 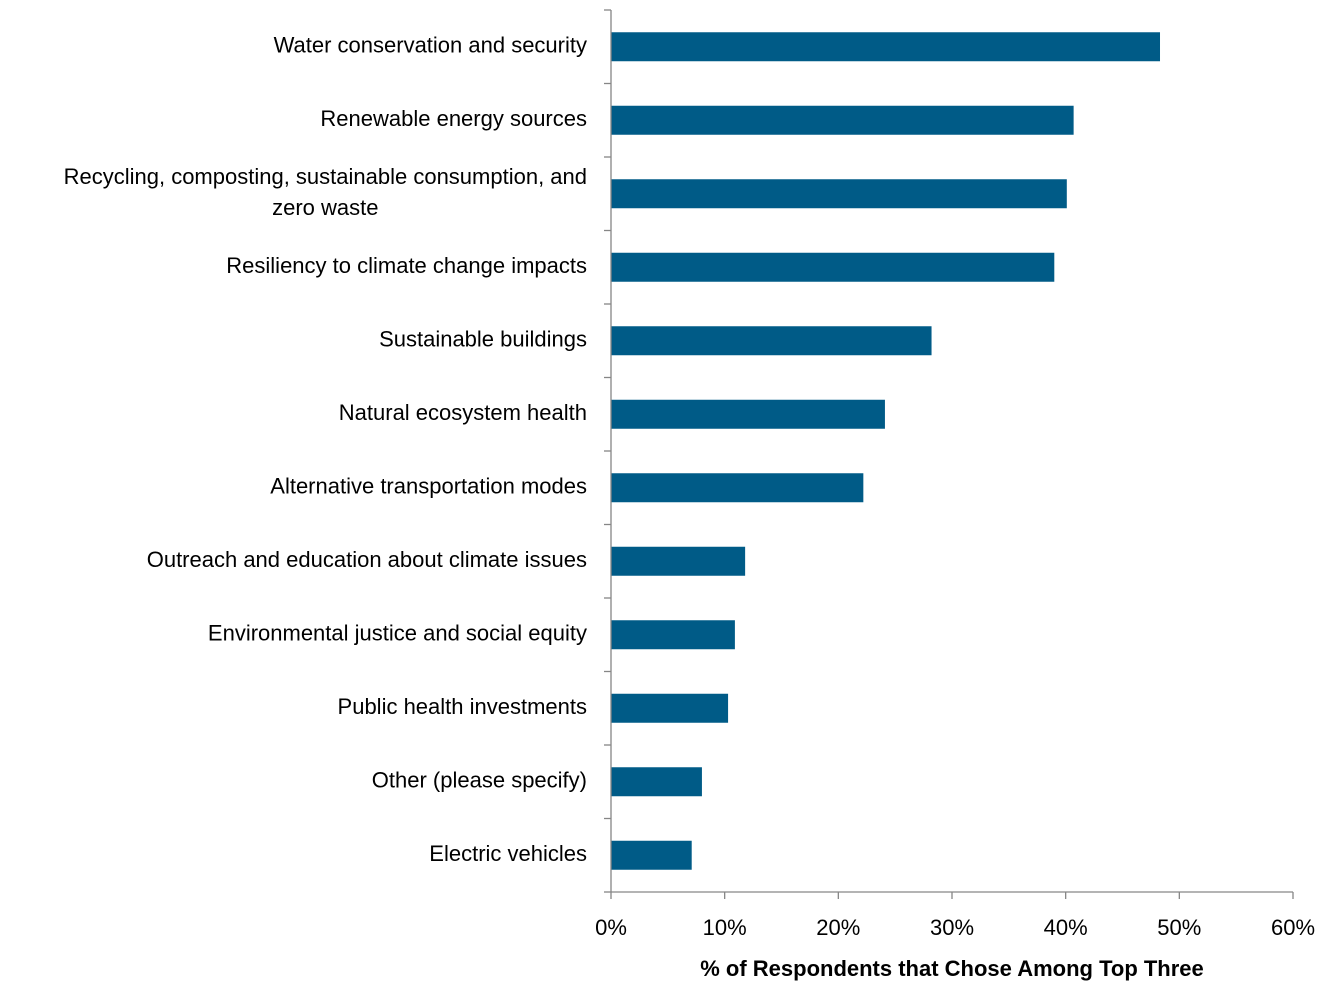 What do you see at coordinates (508, 853) in the screenshot?
I see `category-label: Electric vehicles` at bounding box center [508, 853].